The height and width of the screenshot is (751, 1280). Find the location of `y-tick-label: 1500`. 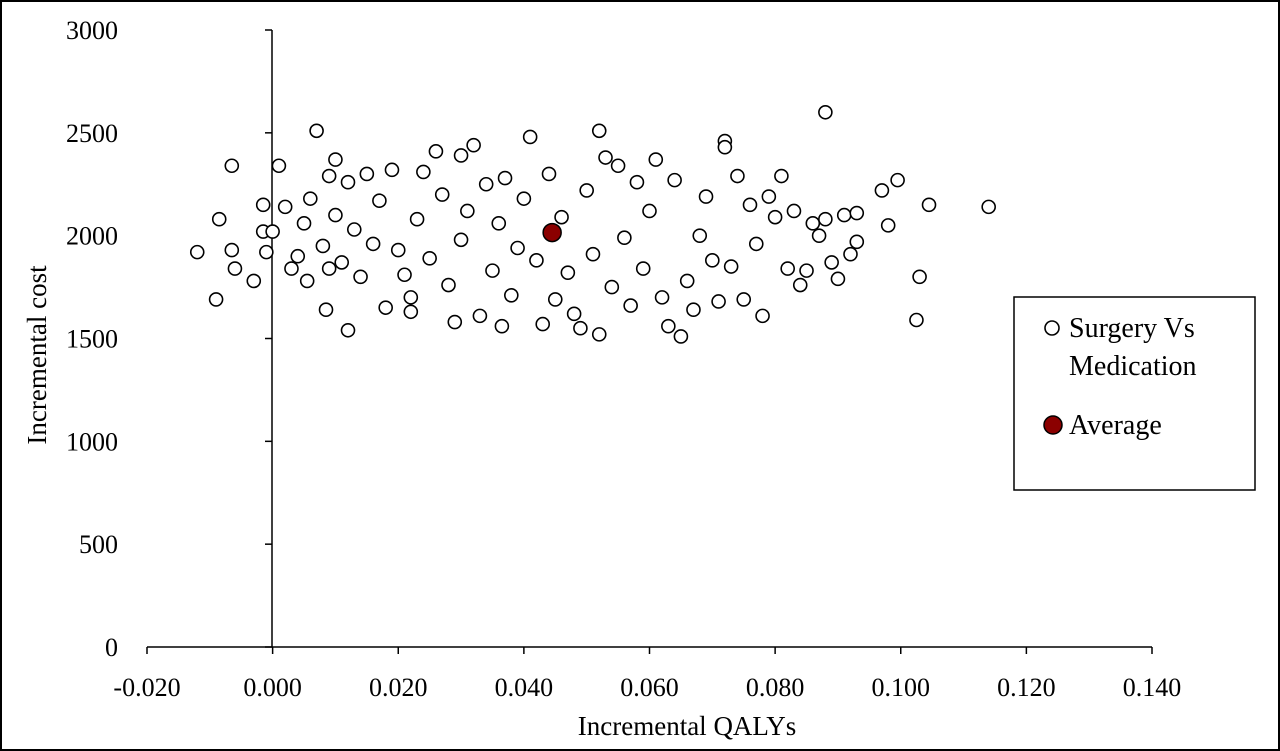

y-tick-label: 1500 is located at coordinates (92, 339).